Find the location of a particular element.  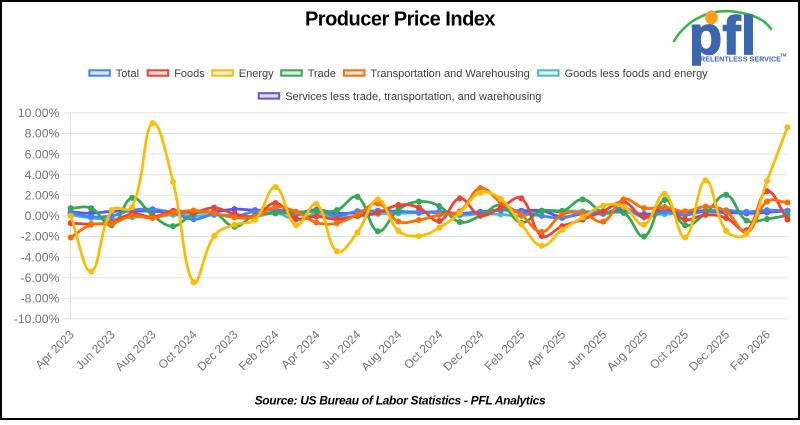

svg-text: TM is located at coordinates (783, 55).